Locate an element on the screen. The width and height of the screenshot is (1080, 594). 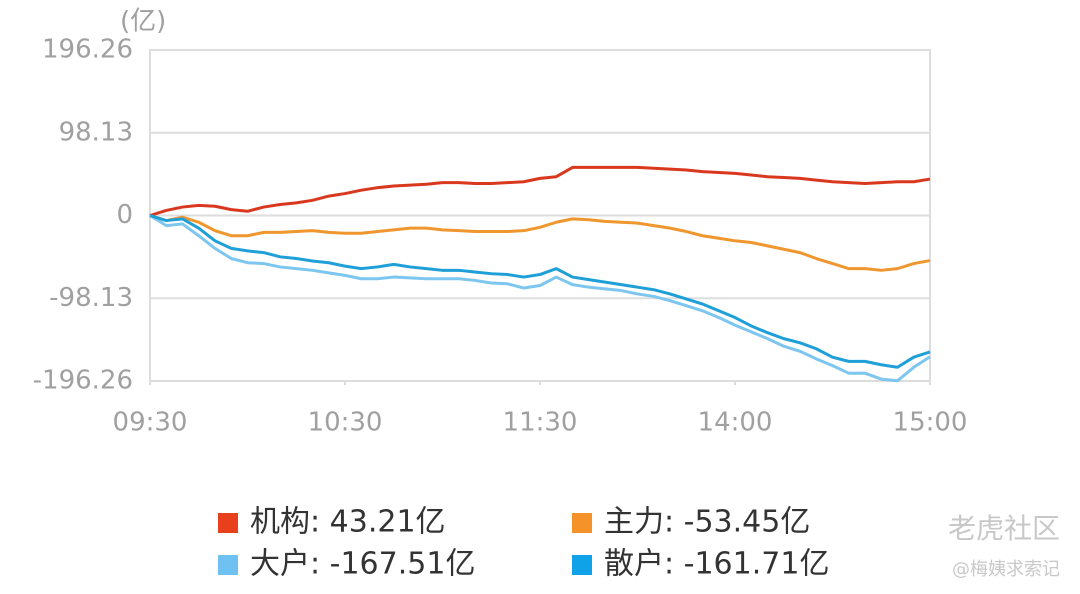
watermark: 老虎社区 is located at coordinates (1004, 528).